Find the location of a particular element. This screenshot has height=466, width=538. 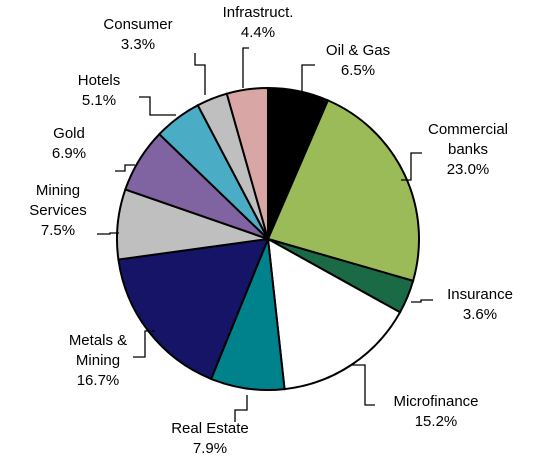

slice-category-label: Infrastruct. is located at coordinates (258, 12).